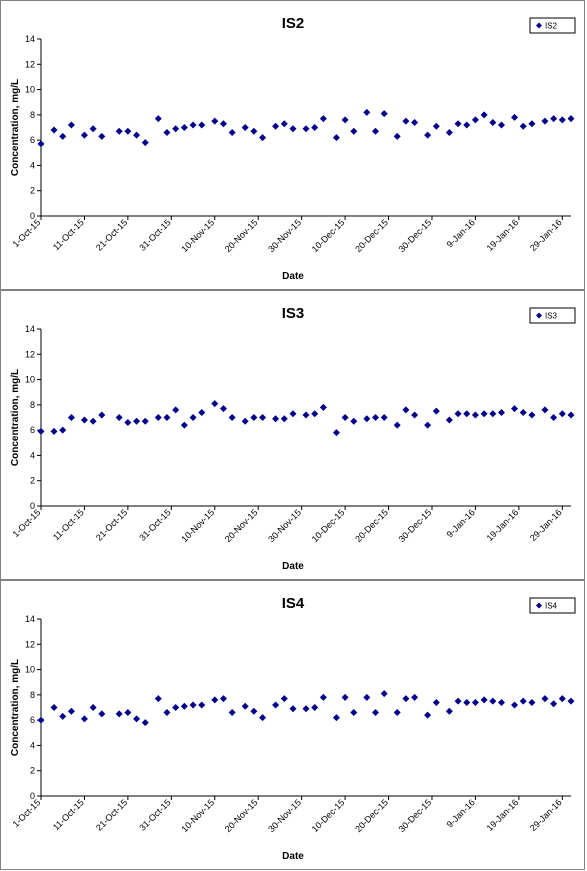 The image size is (587, 871). What do you see at coordinates (241, 235) in the screenshot?
I see `x-tick-label: 20-Nov-15` at bounding box center [241, 235].